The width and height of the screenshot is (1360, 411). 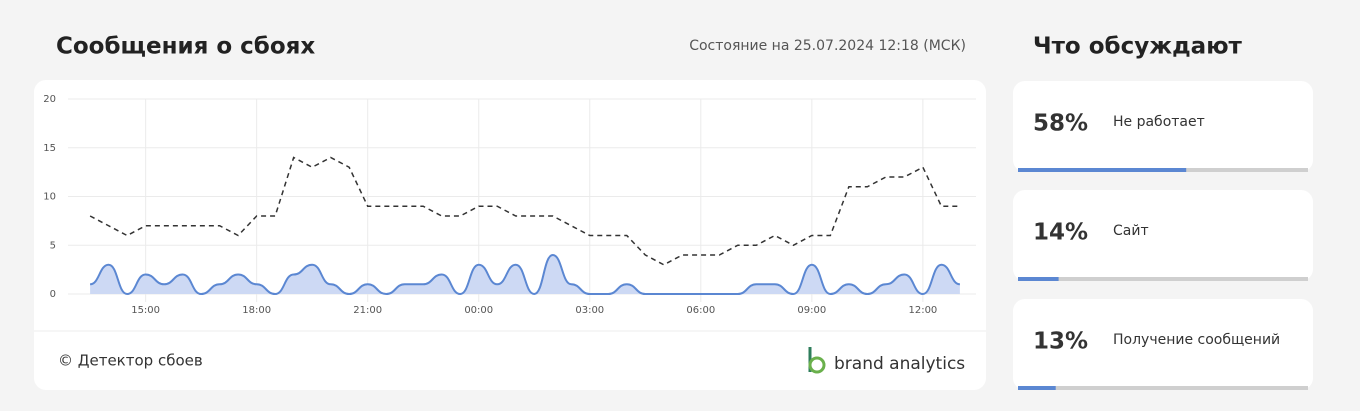 What do you see at coordinates (185, 47) in the screenshot?
I see `title: Сообщения о сбоях` at bounding box center [185, 47].